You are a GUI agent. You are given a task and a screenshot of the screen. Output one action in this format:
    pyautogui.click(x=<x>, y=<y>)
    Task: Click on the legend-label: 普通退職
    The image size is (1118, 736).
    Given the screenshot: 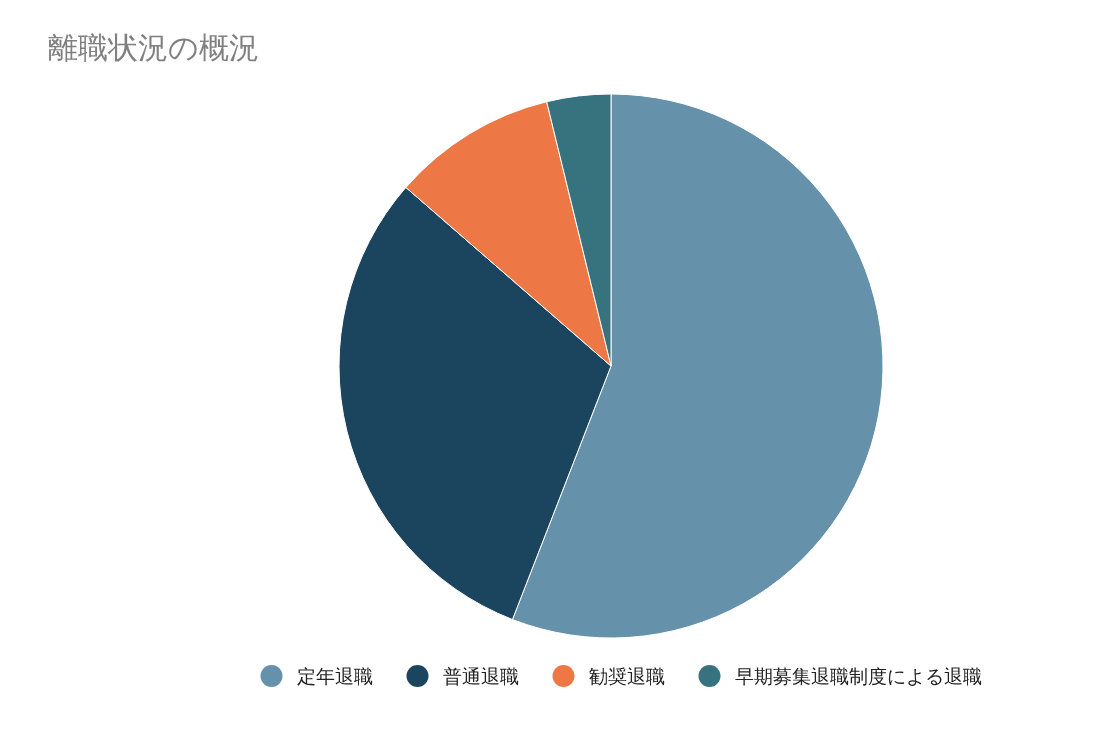 What is the action you would take?
    pyautogui.click(x=480, y=676)
    